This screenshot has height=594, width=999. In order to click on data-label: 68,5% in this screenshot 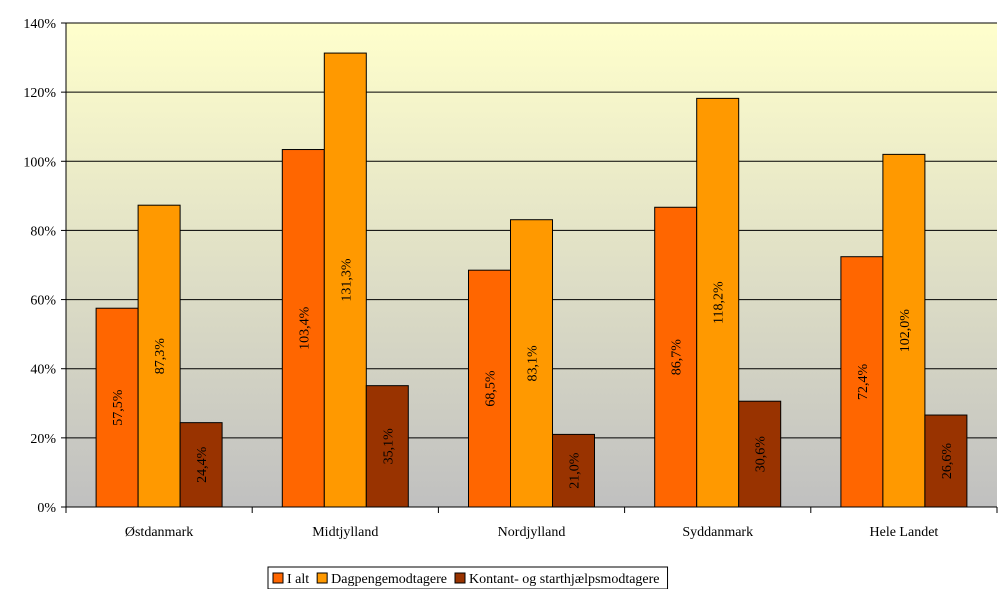, I will do `click(491, 388)`.